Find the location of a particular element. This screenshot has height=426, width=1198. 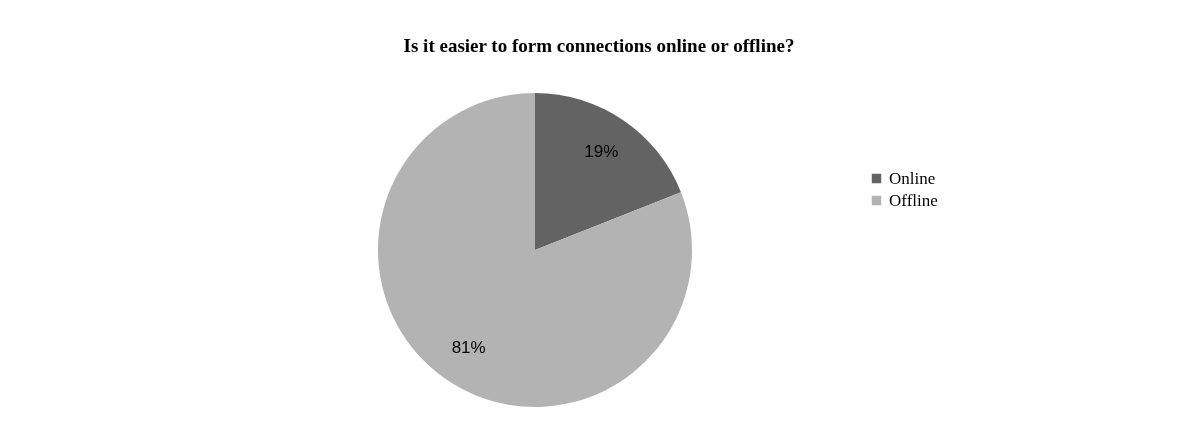

data-label: 81% is located at coordinates (468, 347).